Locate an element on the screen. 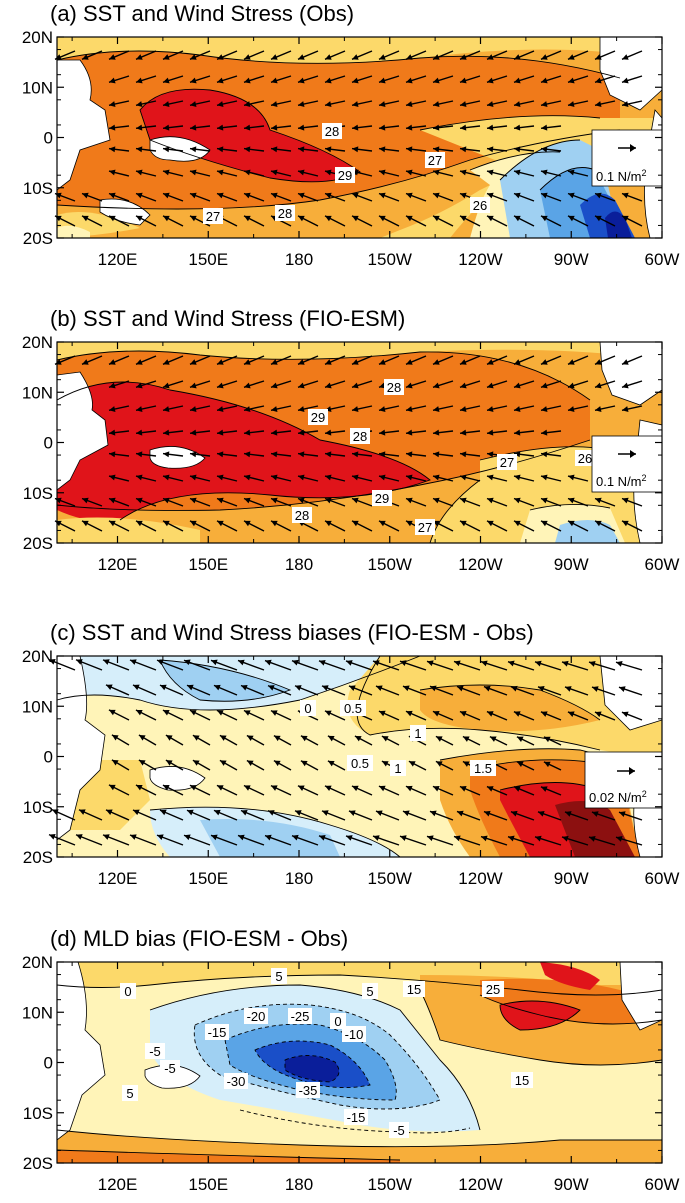 The height and width of the screenshot is (1203, 685). lon-tick-label: 90W is located at coordinates (571, 1184).